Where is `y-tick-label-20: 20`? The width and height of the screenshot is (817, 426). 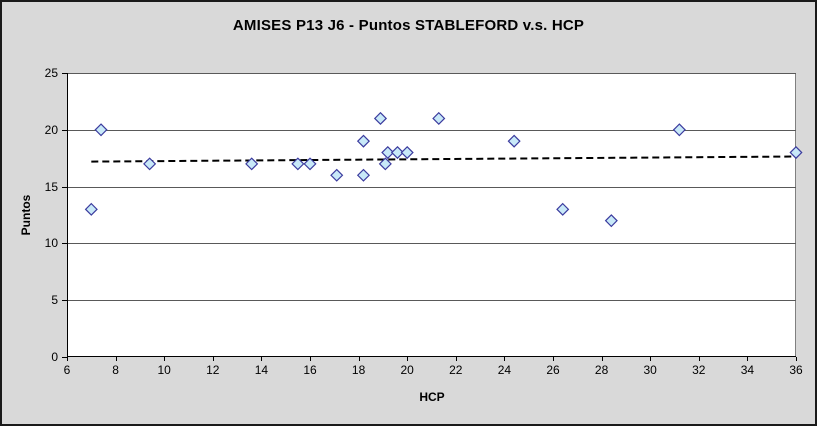
y-tick-label-20: 20 is located at coordinates (51, 129).